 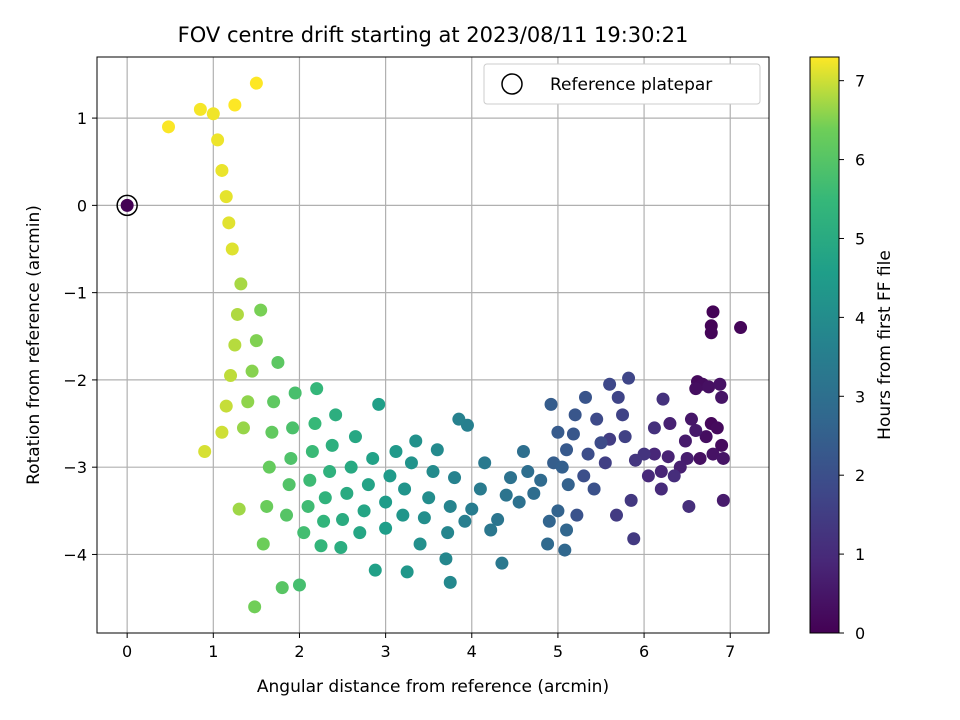 What do you see at coordinates (213, 651) in the screenshot?
I see `x-tick-label: 1` at bounding box center [213, 651].